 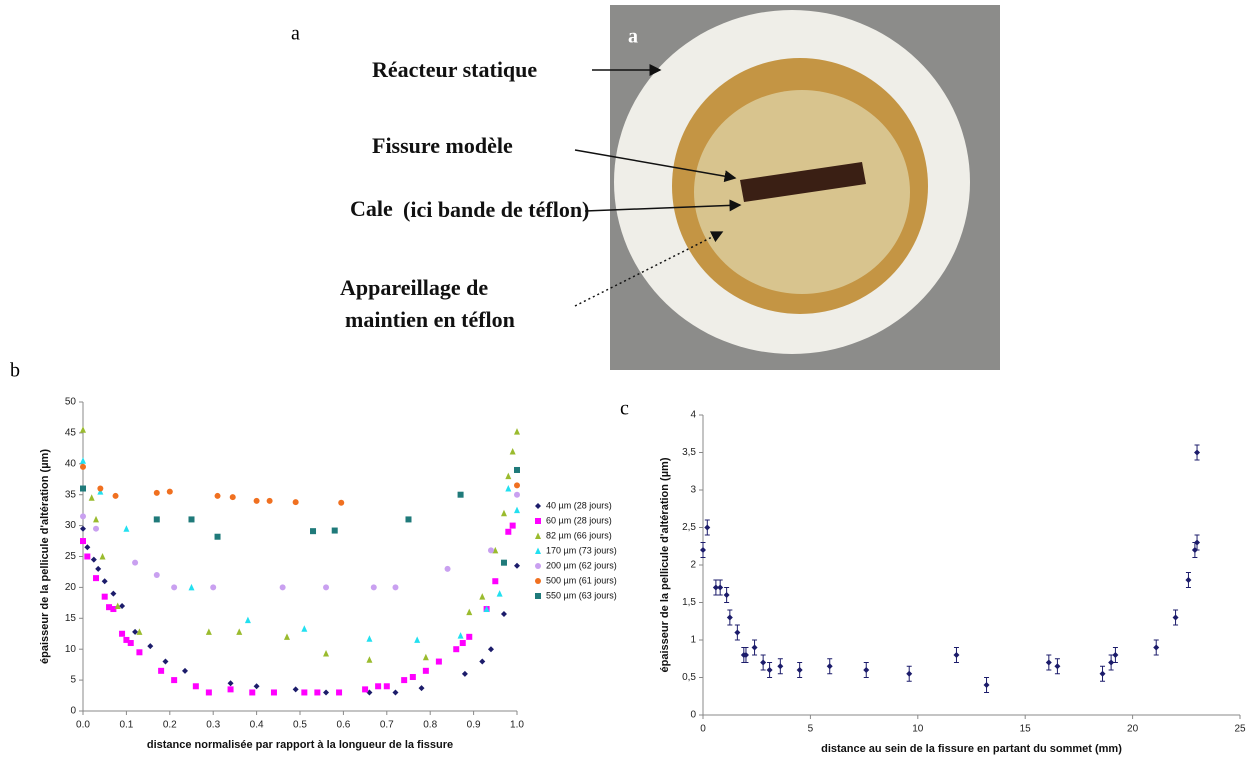 What do you see at coordinates (581, 580) in the screenshot?
I see `legend-label: 500 µm (61 jours)` at bounding box center [581, 580].